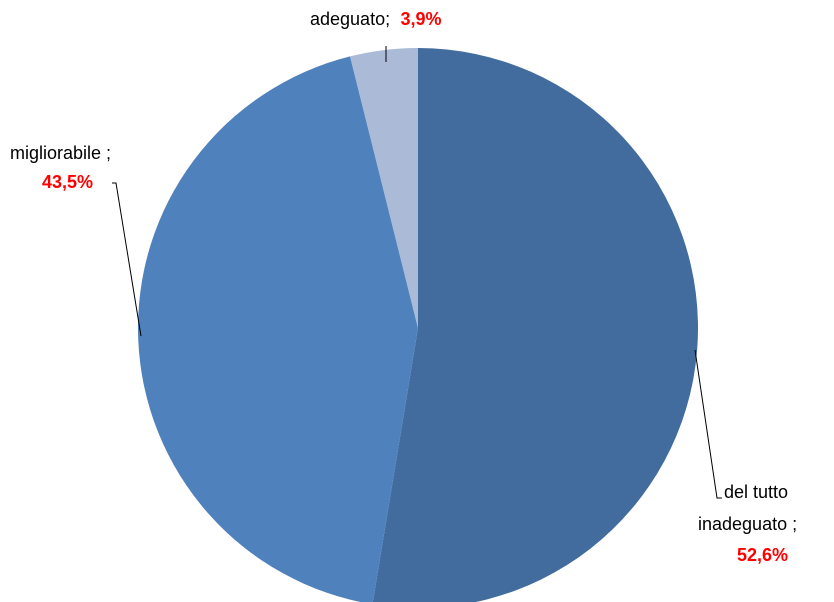 The height and width of the screenshot is (602, 834). I want to click on slice-label-adeguato: adeguato; 3,9%, so click(376, 19).